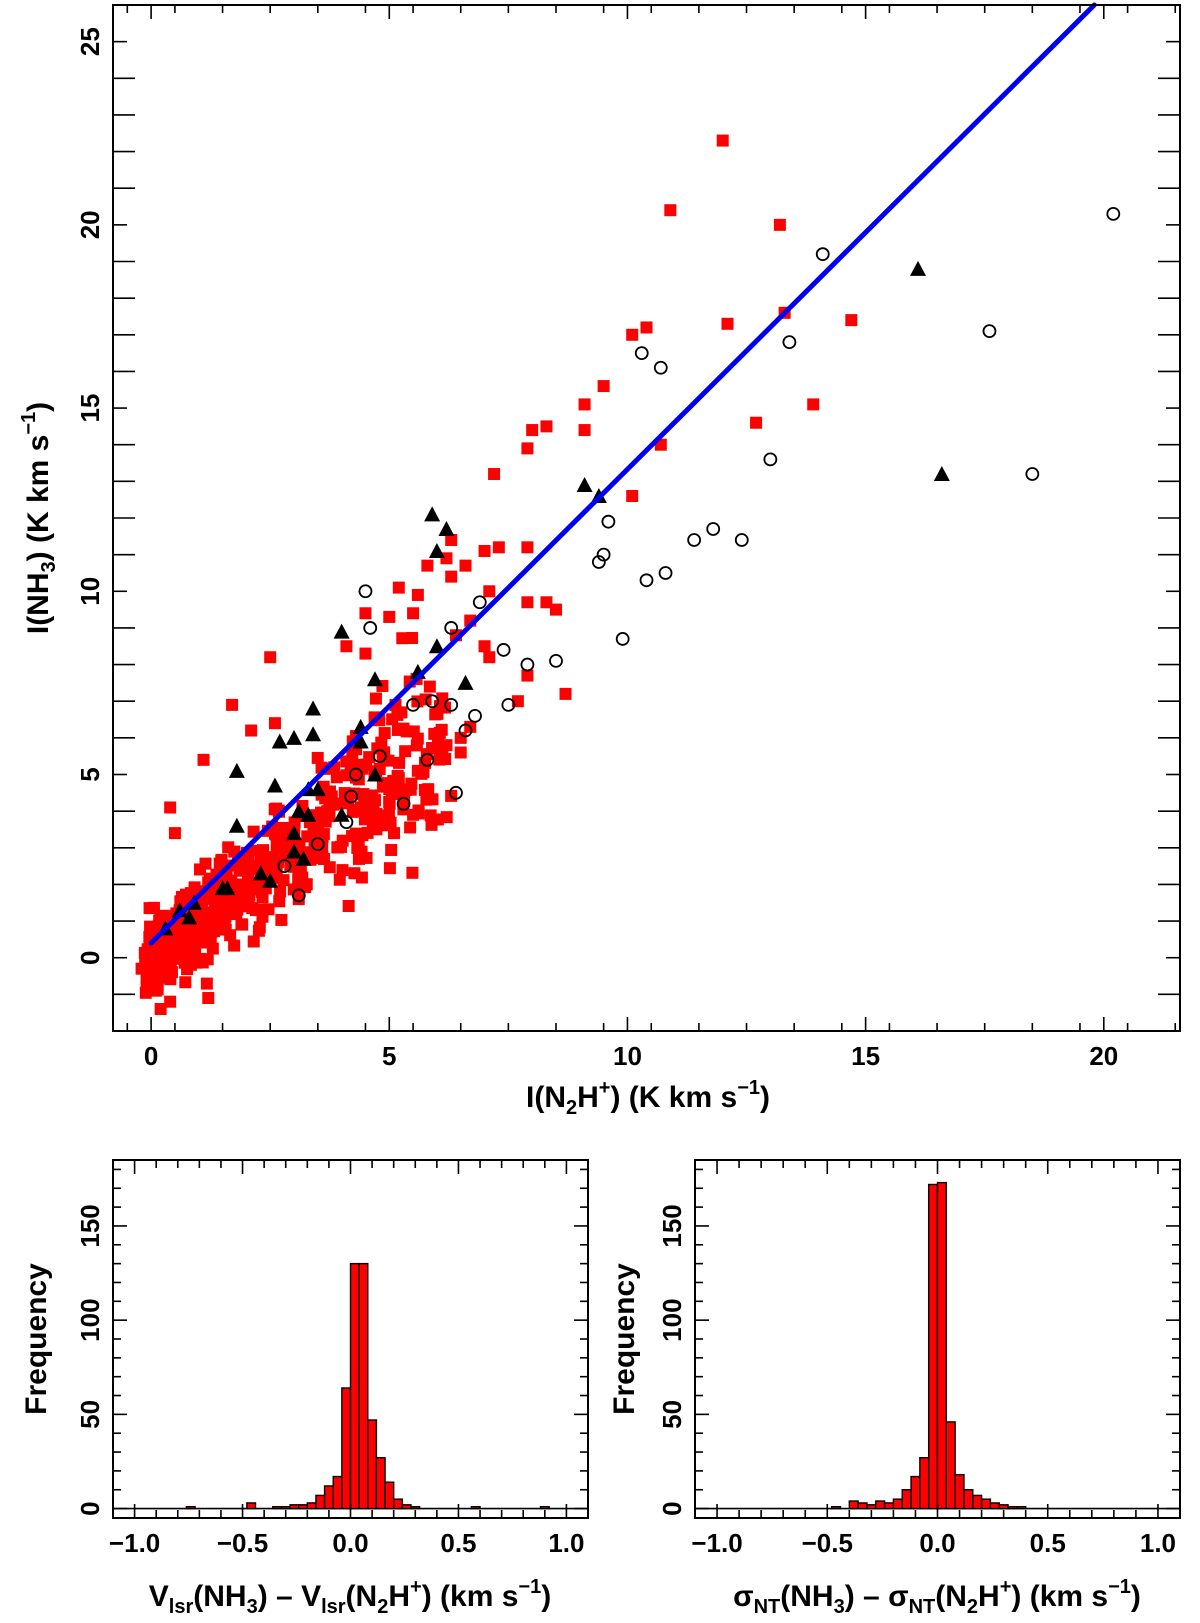 The image size is (1200, 1623). Describe the element at coordinates (672, 1414) in the screenshot. I see `y-tick-label: 50` at that location.